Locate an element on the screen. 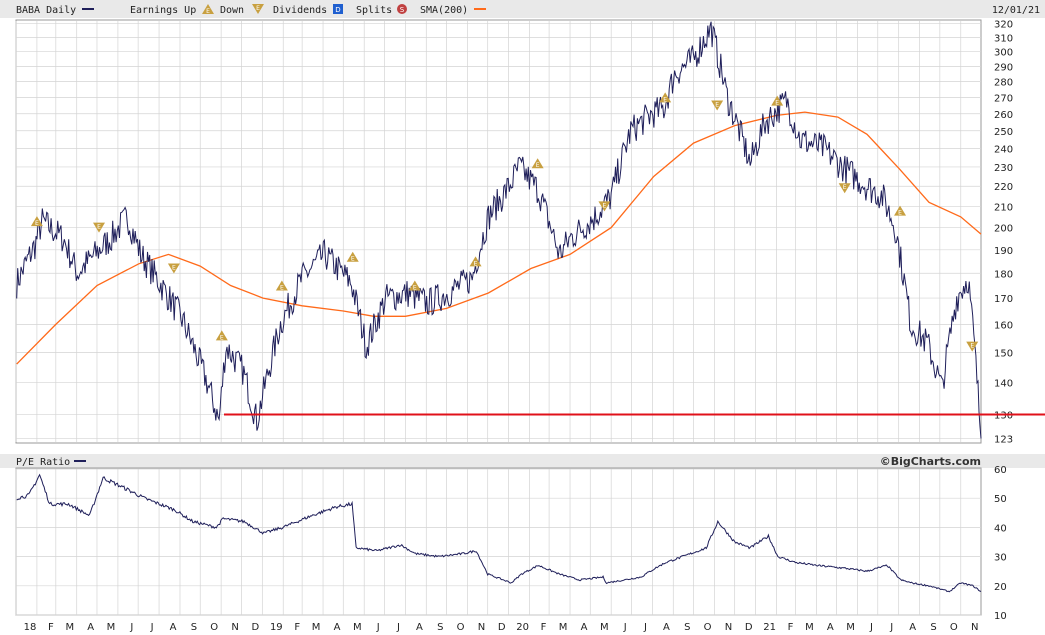 This screenshot has width=1045, height=635. price-y-tick-label: 250 is located at coordinates (1003, 132).